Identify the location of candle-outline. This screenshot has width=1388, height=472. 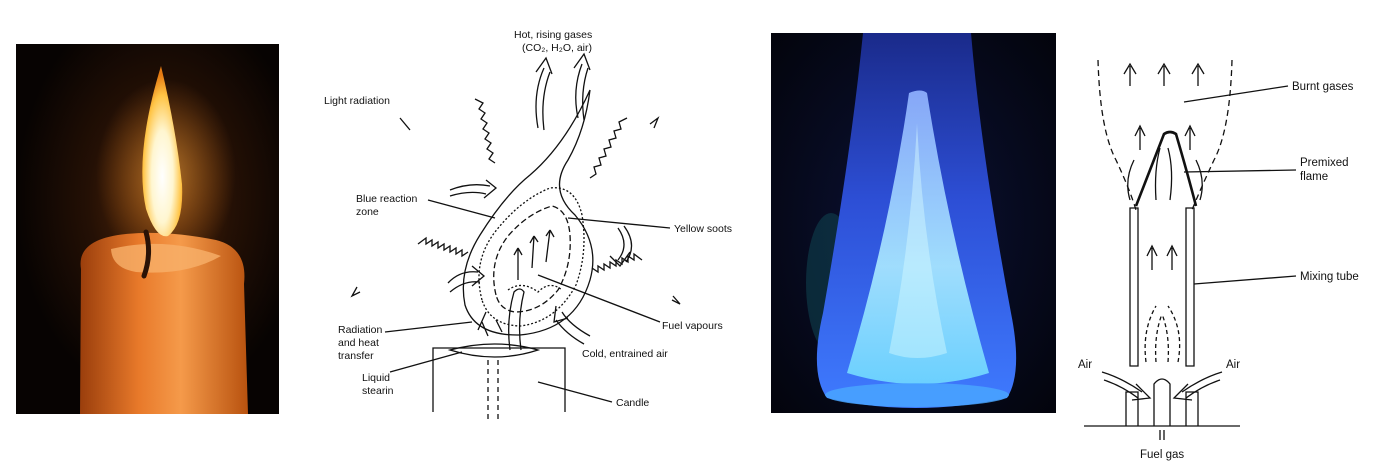
(499, 379).